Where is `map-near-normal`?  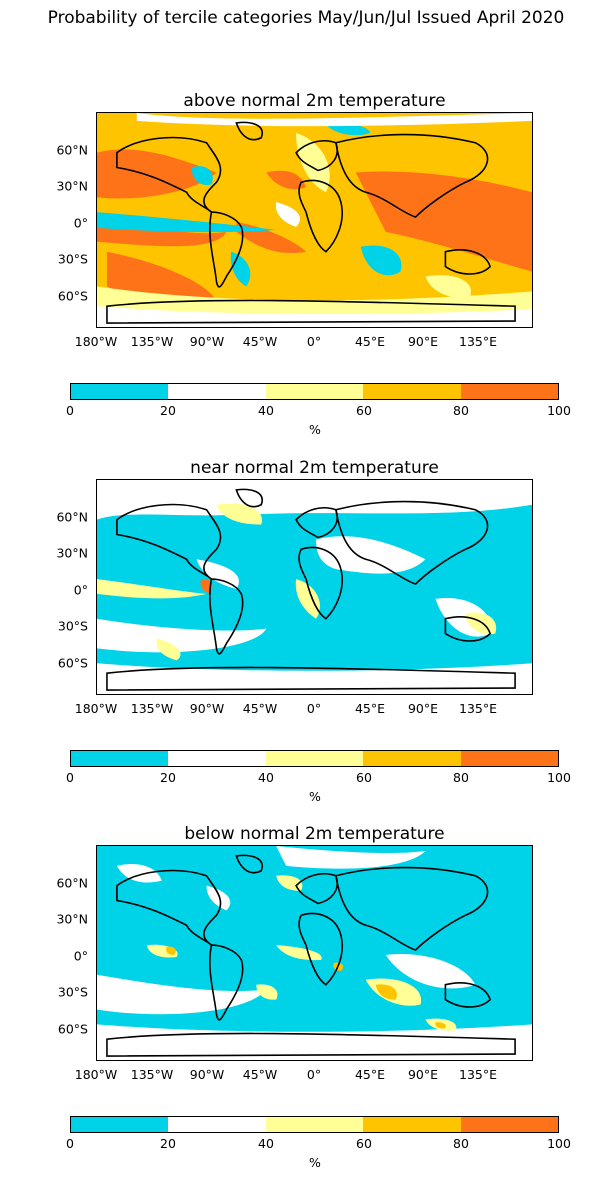 map-near-normal is located at coordinates (314, 587).